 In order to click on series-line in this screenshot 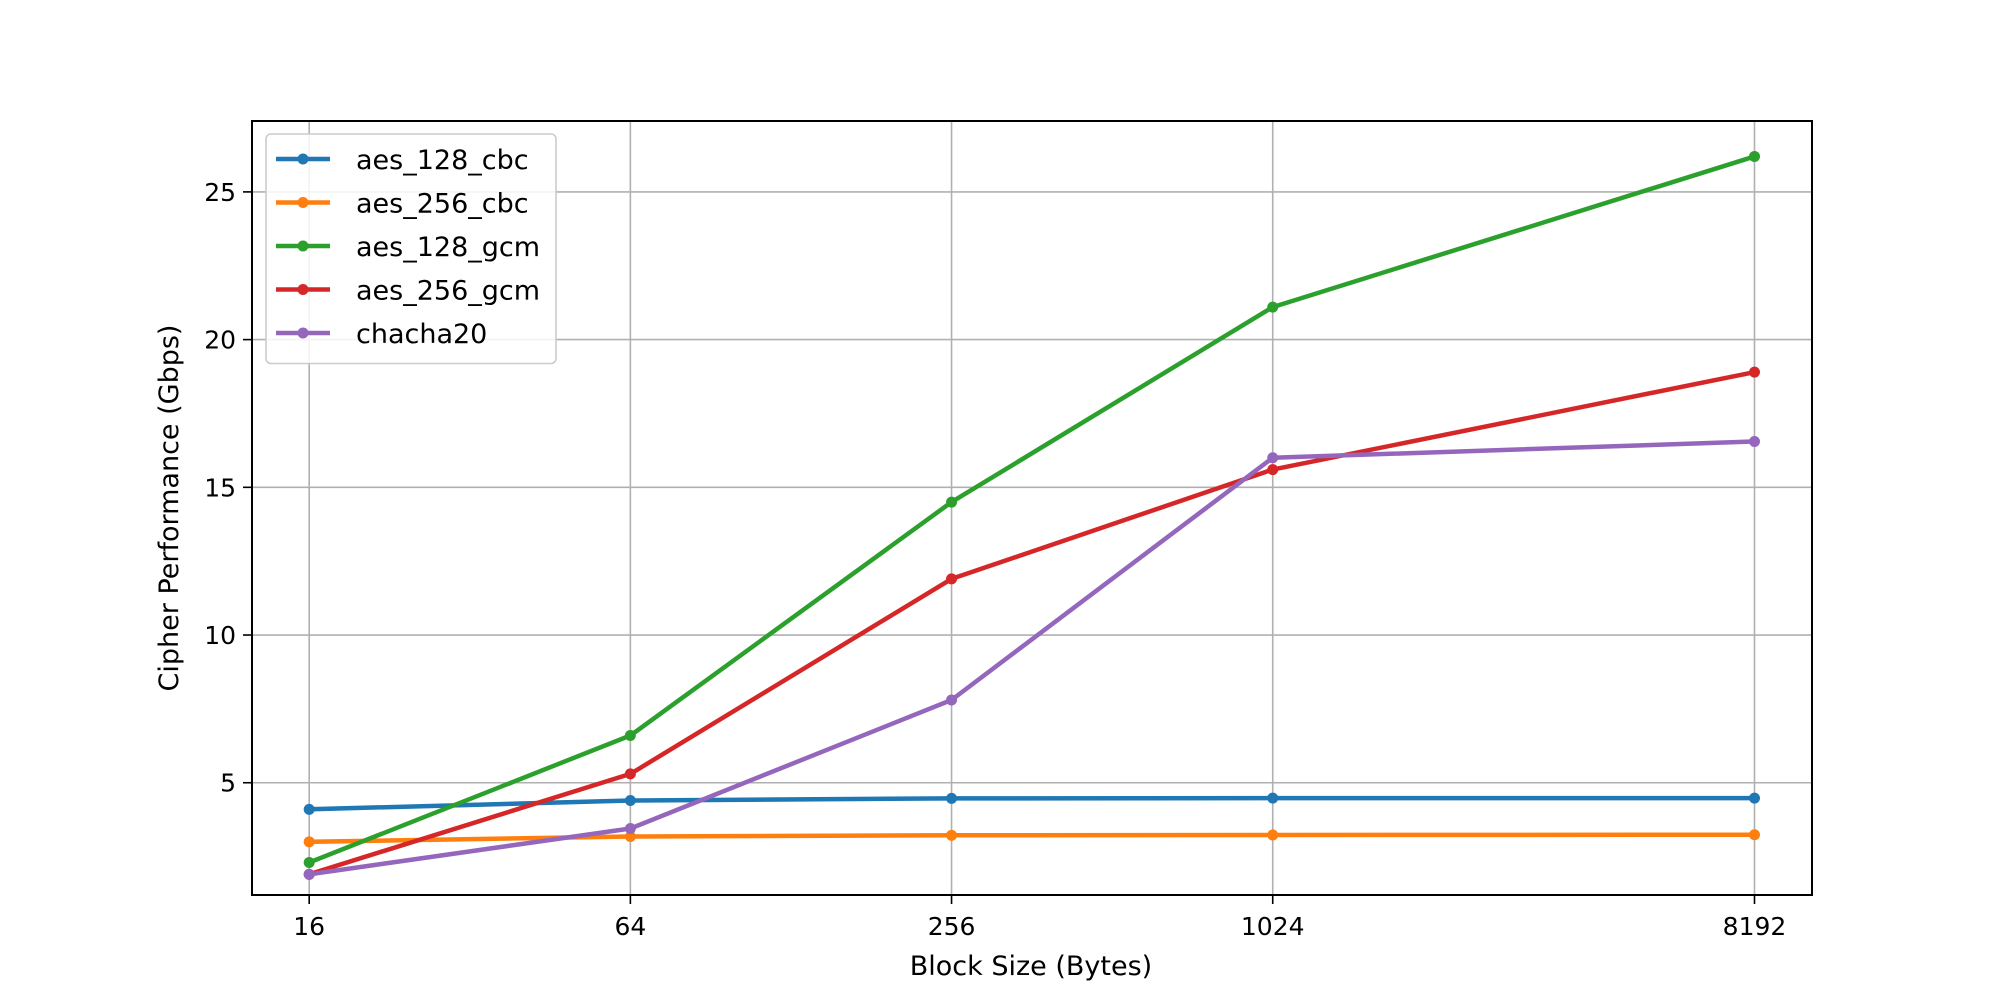, I will do `click(1031, 838)`.